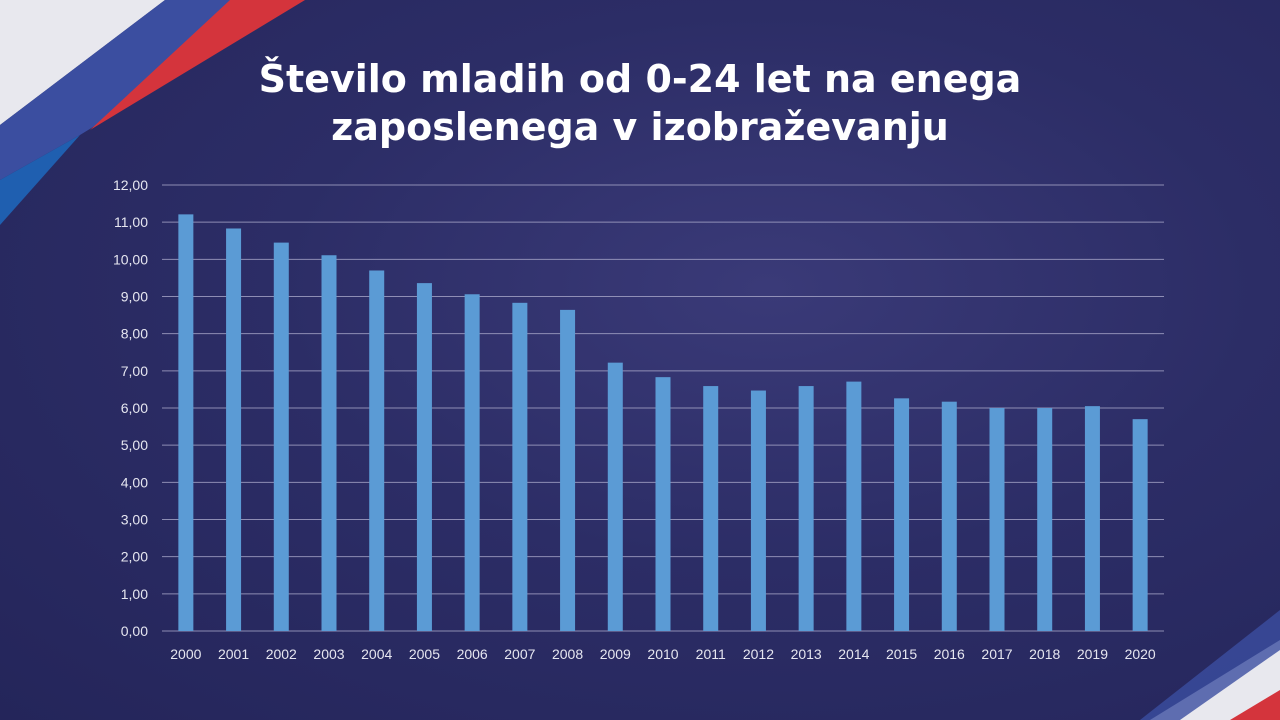  Describe the element at coordinates (281, 436) in the screenshot. I see `bar-2002` at that location.